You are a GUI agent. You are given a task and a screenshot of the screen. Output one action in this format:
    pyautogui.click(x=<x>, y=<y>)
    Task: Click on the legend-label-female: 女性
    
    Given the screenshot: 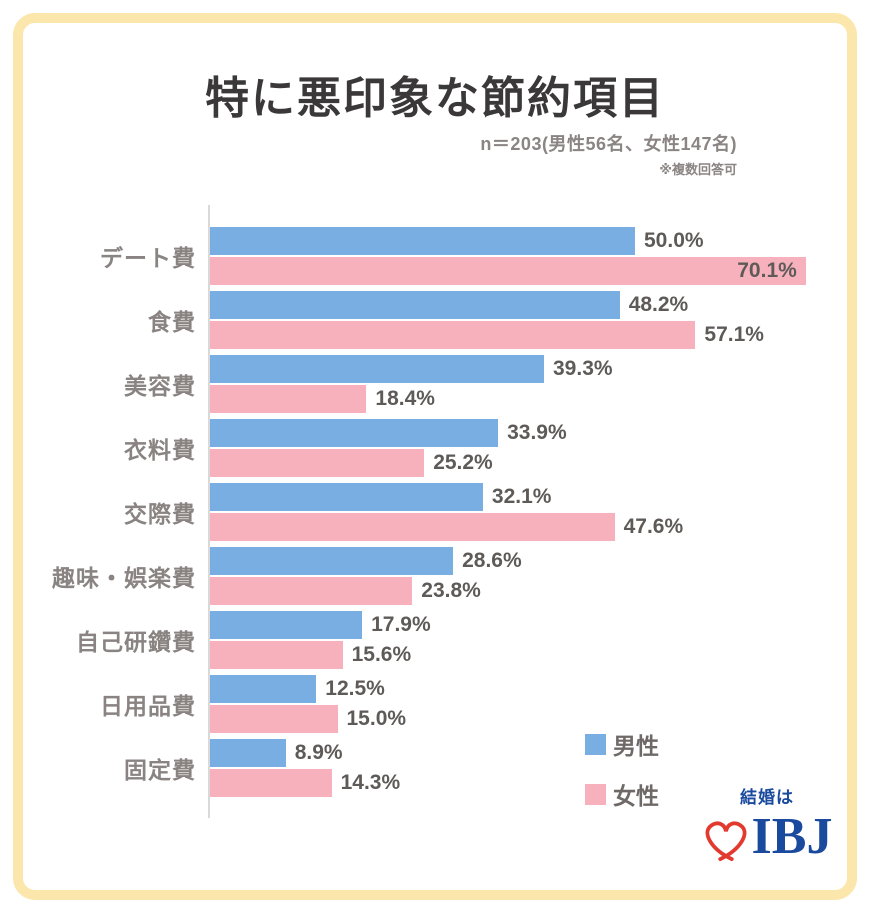 What is the action you would take?
    pyautogui.click(x=636, y=796)
    